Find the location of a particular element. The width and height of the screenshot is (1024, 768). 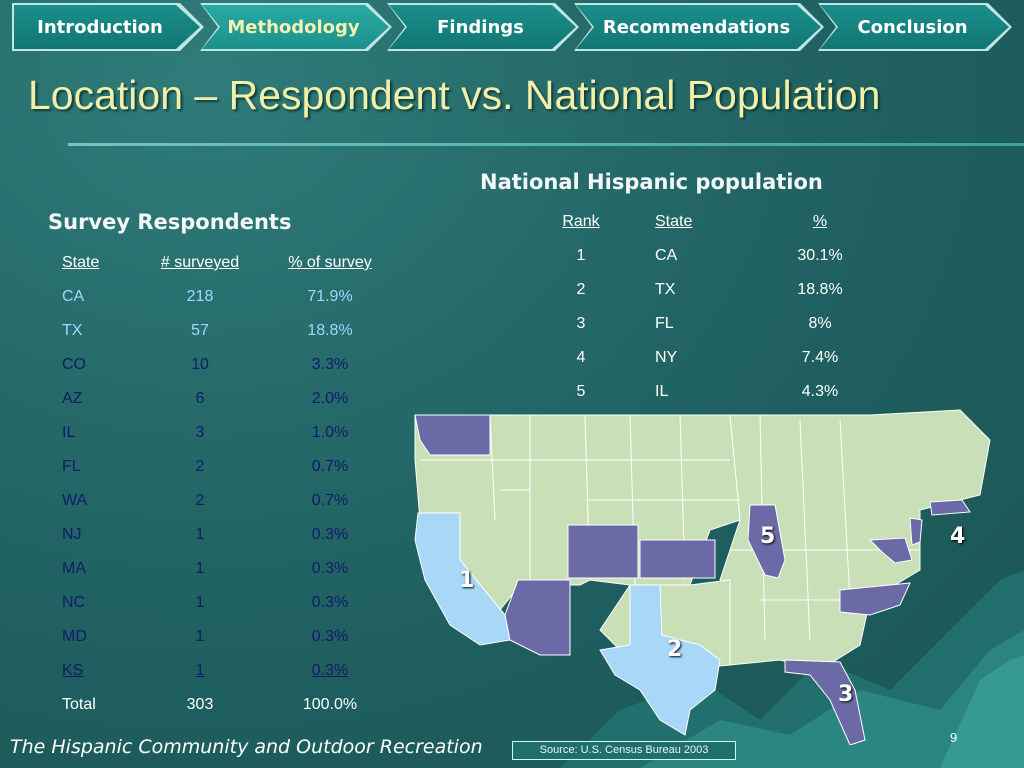

state-borders is located at coordinates (670, 527).